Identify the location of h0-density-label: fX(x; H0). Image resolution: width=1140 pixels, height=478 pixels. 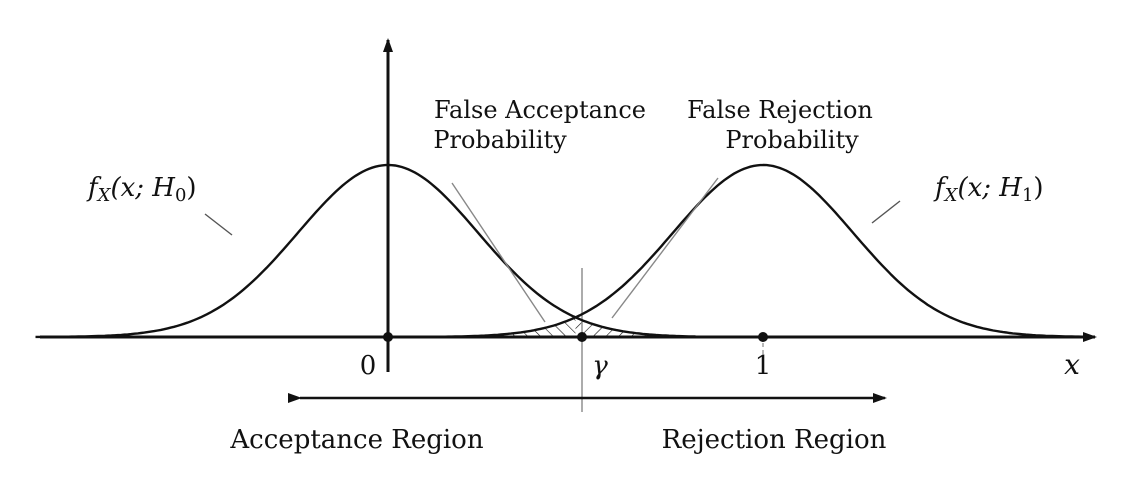
(141, 189).